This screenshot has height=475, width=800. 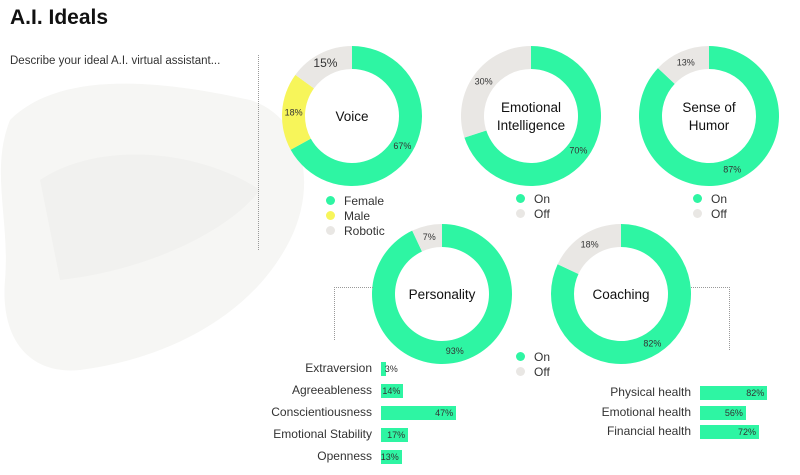 I want to click on emotional-intelligence-donut: 70% 30% Emotional Intelligence, so click(x=531, y=116).